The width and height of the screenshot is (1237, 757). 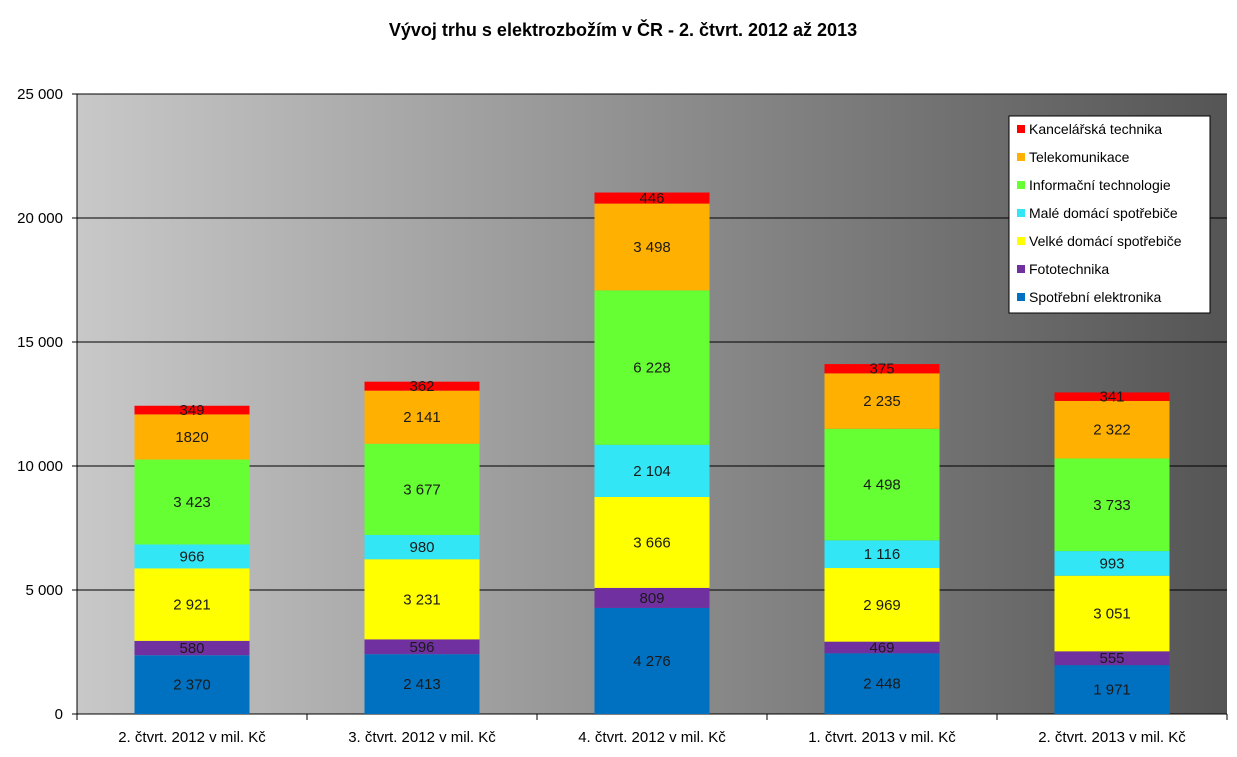 I want to click on data-label: 2 370, so click(x=192, y=685).